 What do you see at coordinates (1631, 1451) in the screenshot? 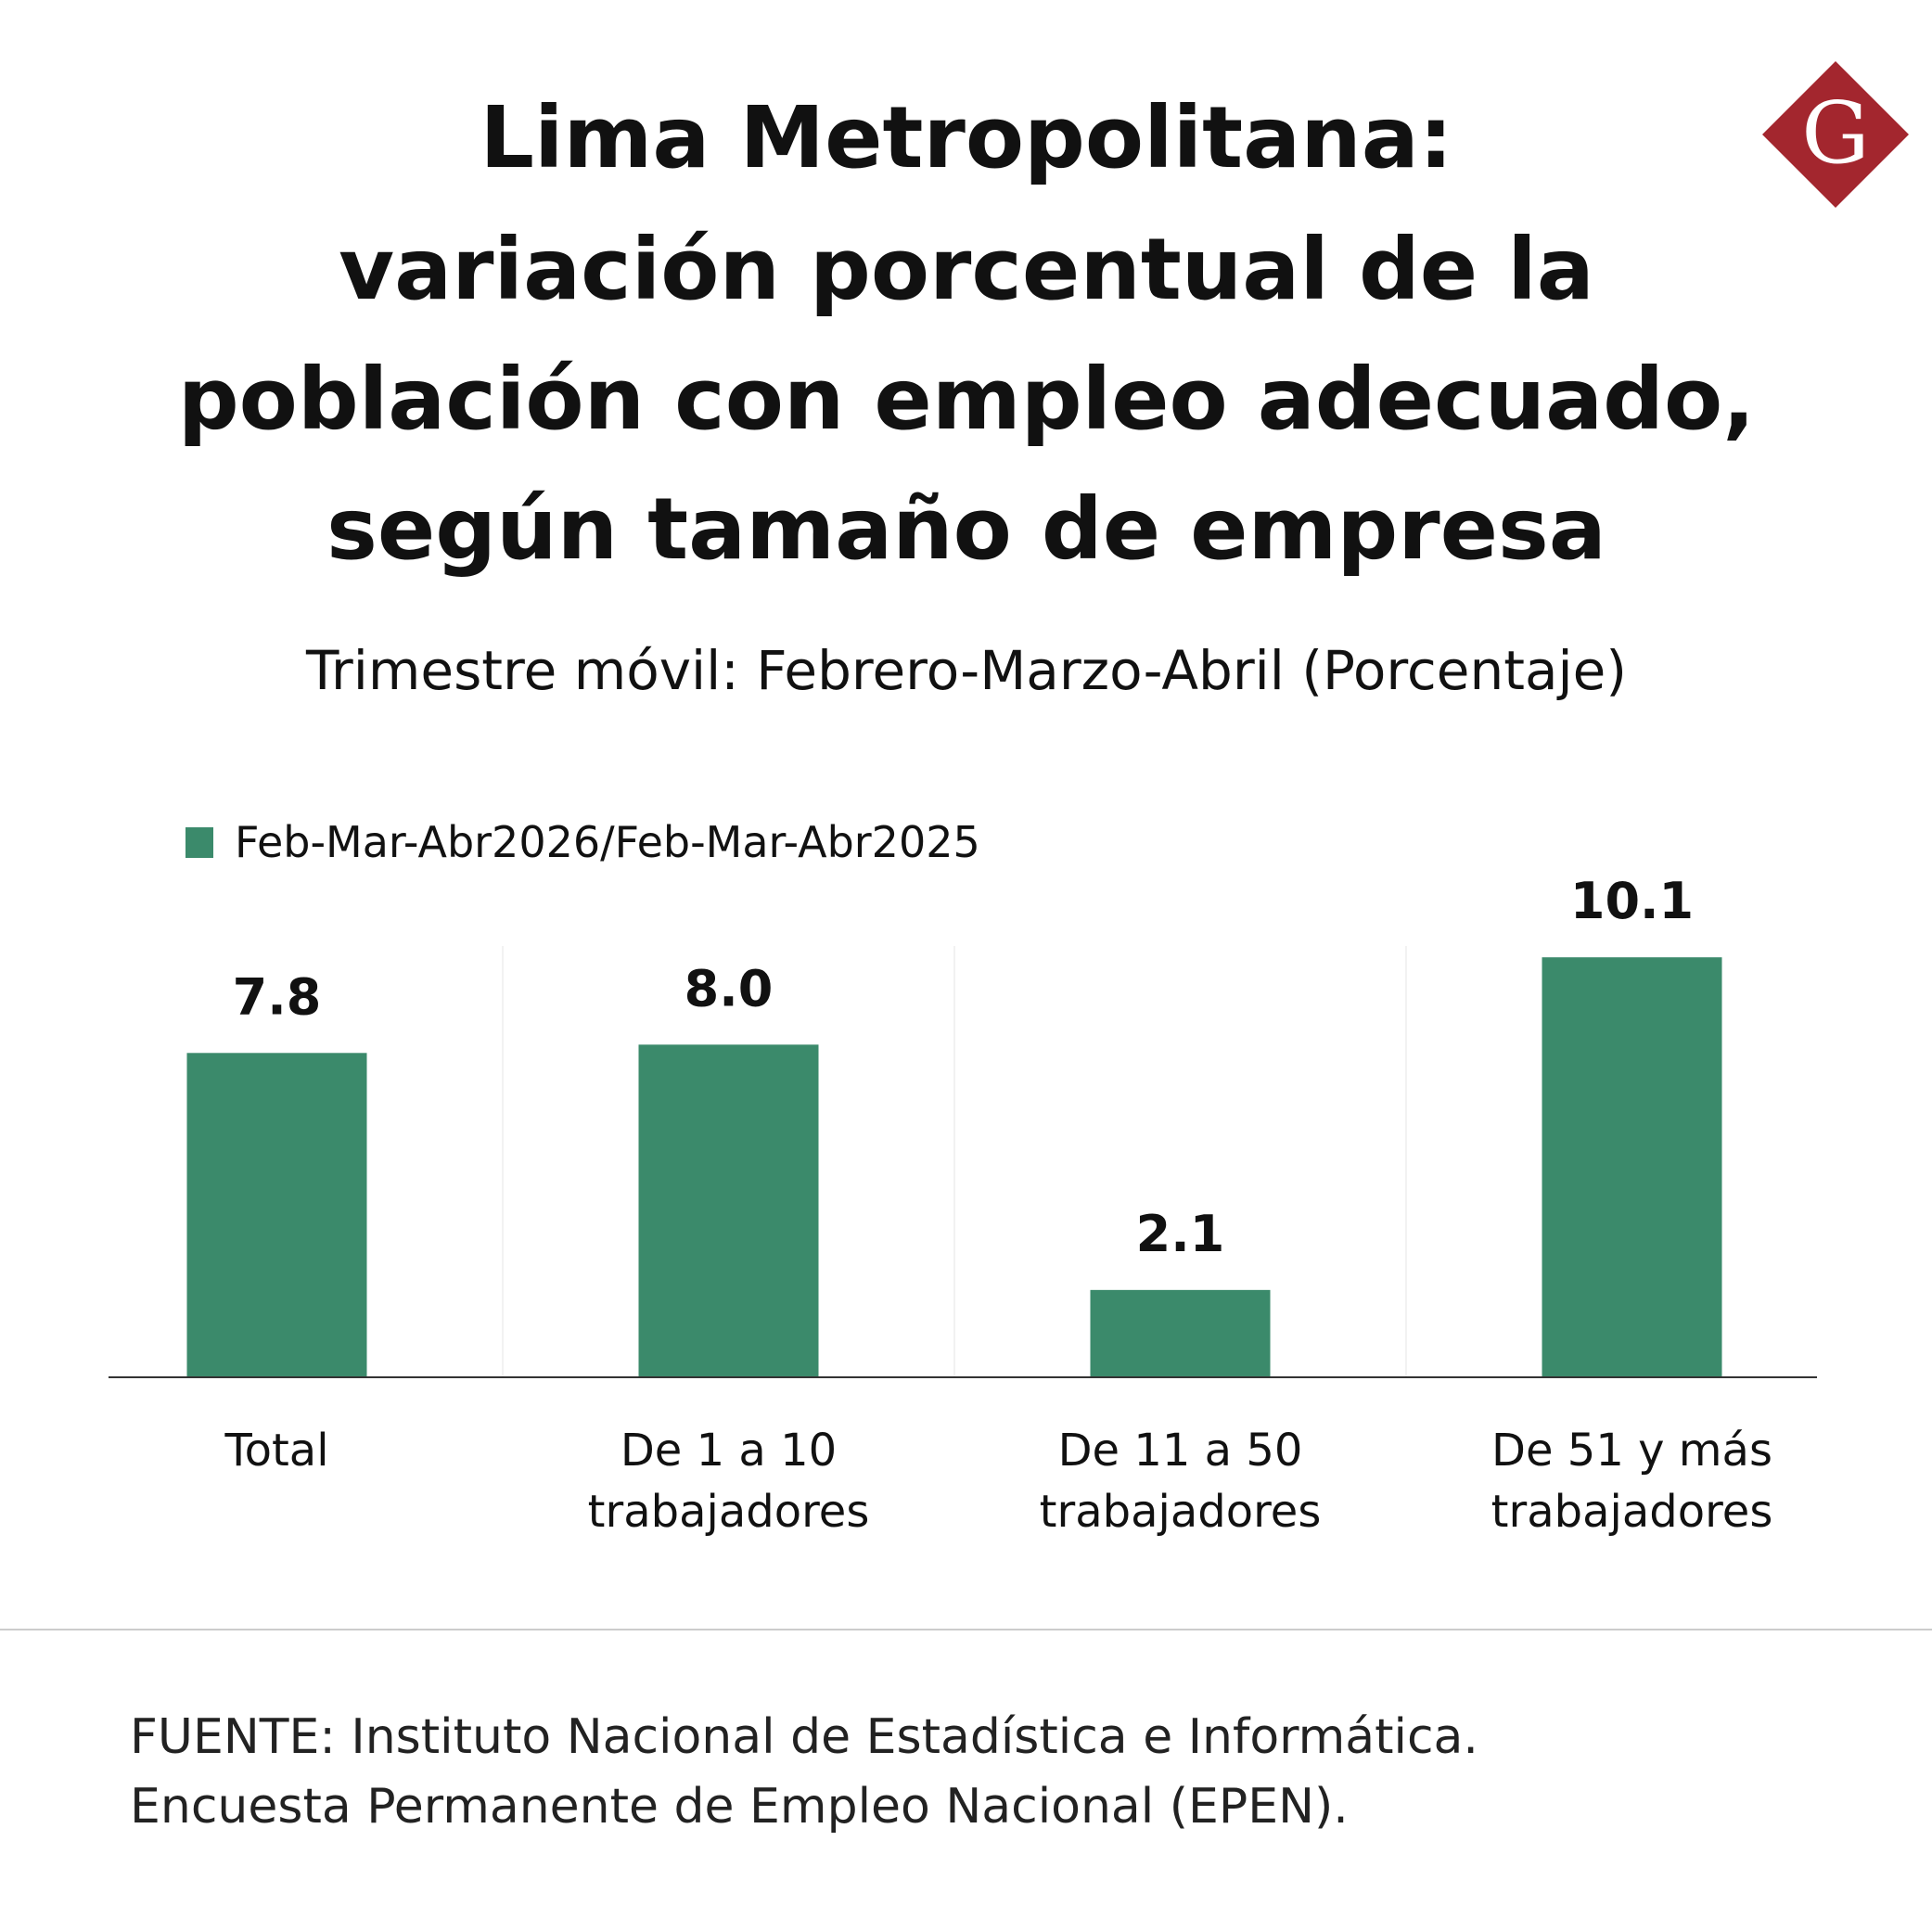
I see `x-tick-label: De 51 y más` at bounding box center [1631, 1451].